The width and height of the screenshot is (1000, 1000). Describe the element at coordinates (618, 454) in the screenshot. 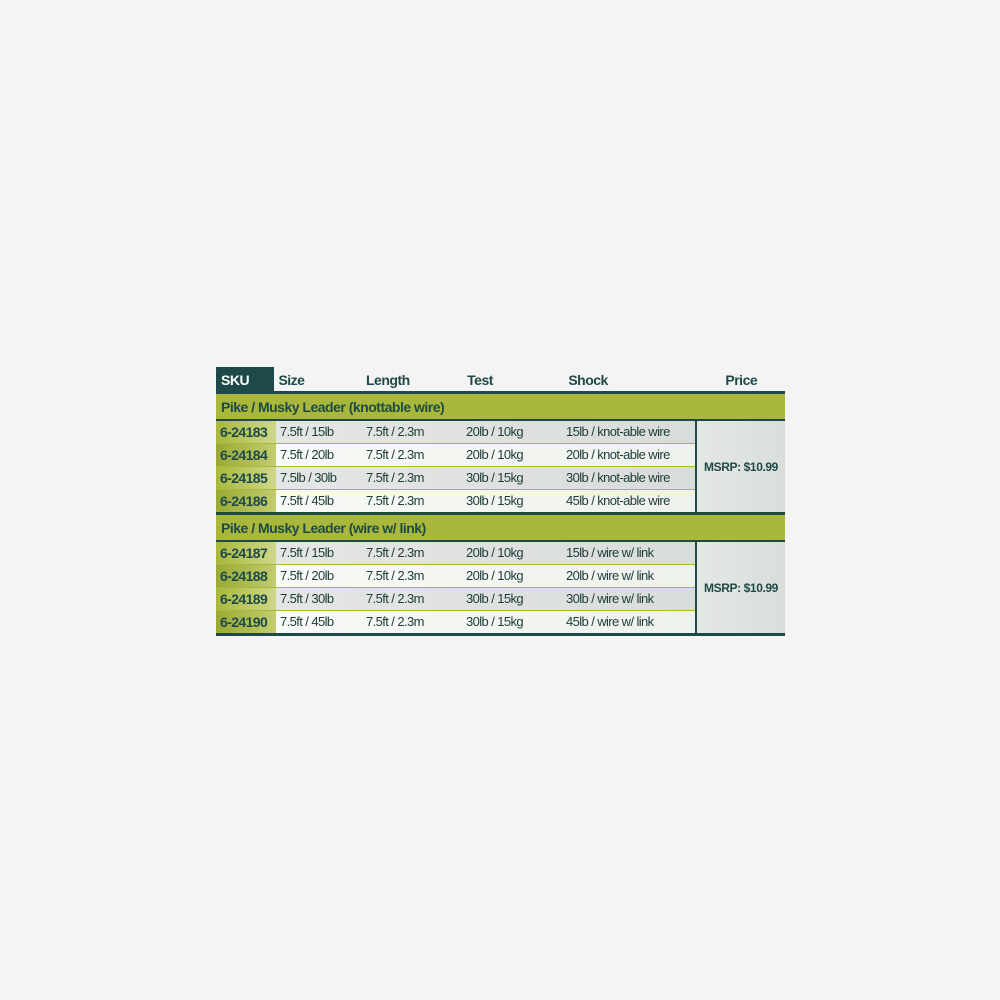

I see `cell-shock: 20lb / knot-able wire` at that location.